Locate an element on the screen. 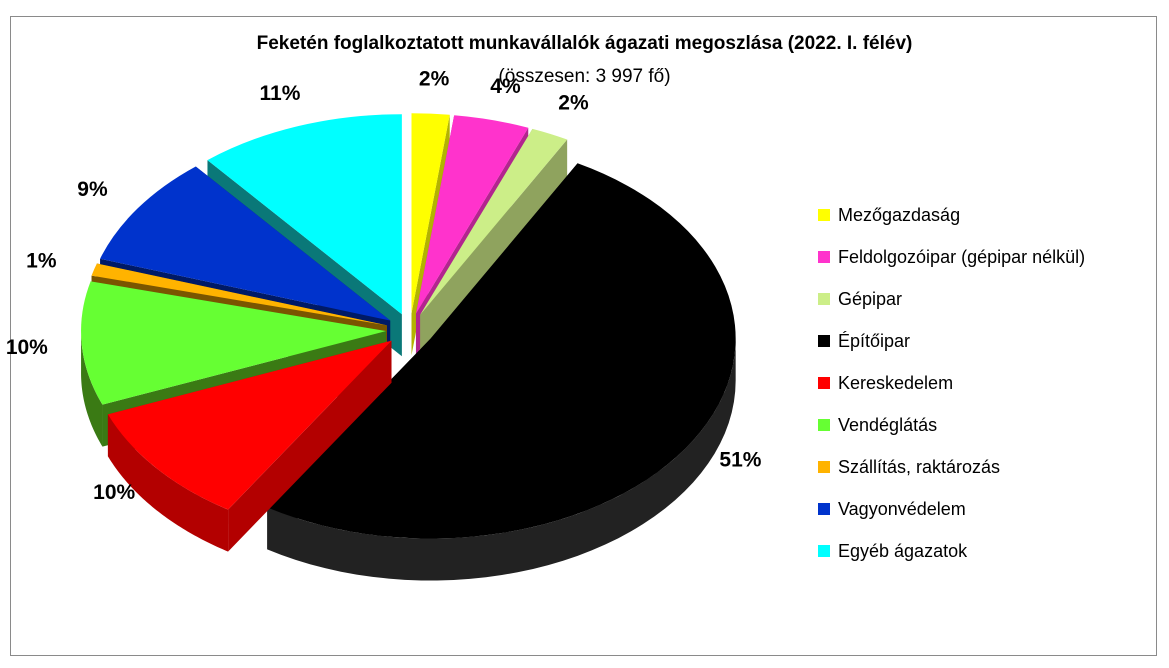  data-label-feldolgozóipar-gépipar-nélkül: 4% is located at coordinates (505, 86).